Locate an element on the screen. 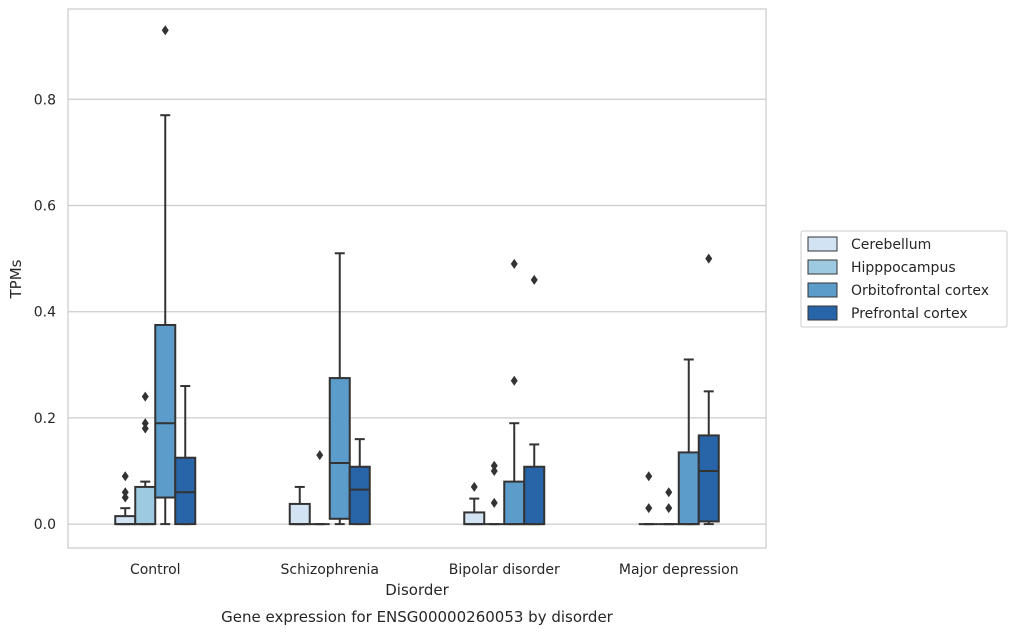  x-tick-label: Control is located at coordinates (155, 570).